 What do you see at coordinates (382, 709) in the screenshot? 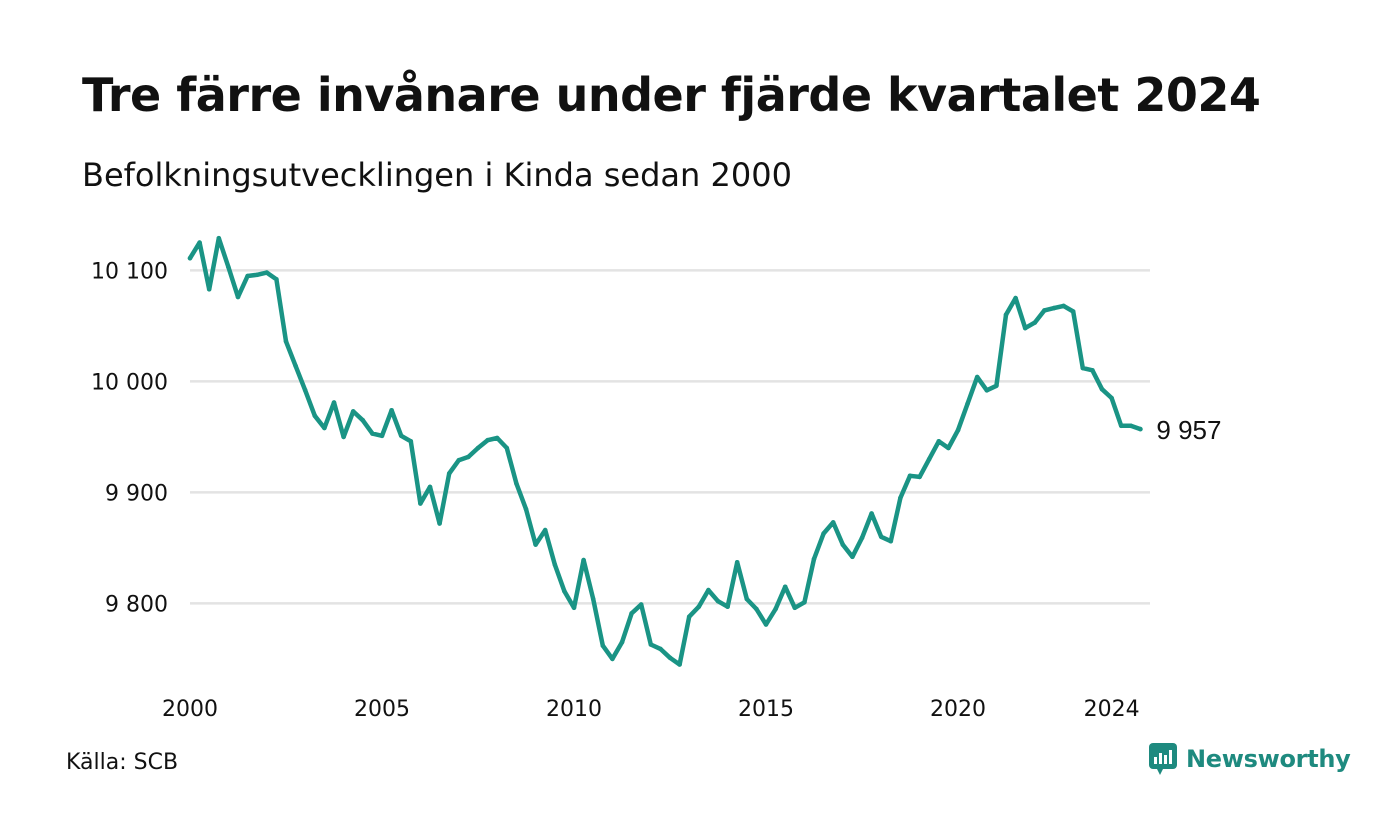
I see `x-tick-label: 2005` at bounding box center [382, 709].